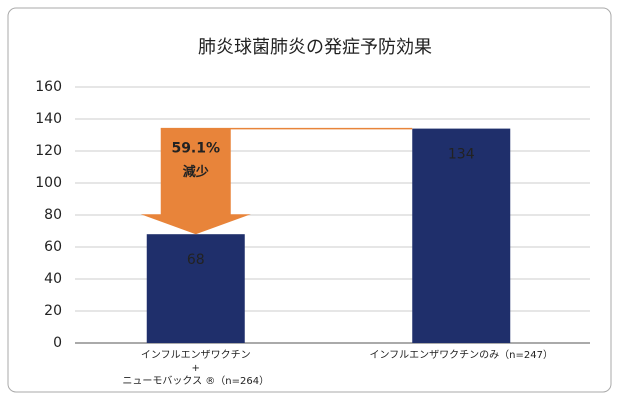 This screenshot has height=400, width=630. I want to click on annotation-label: 59.1%, so click(195, 149).